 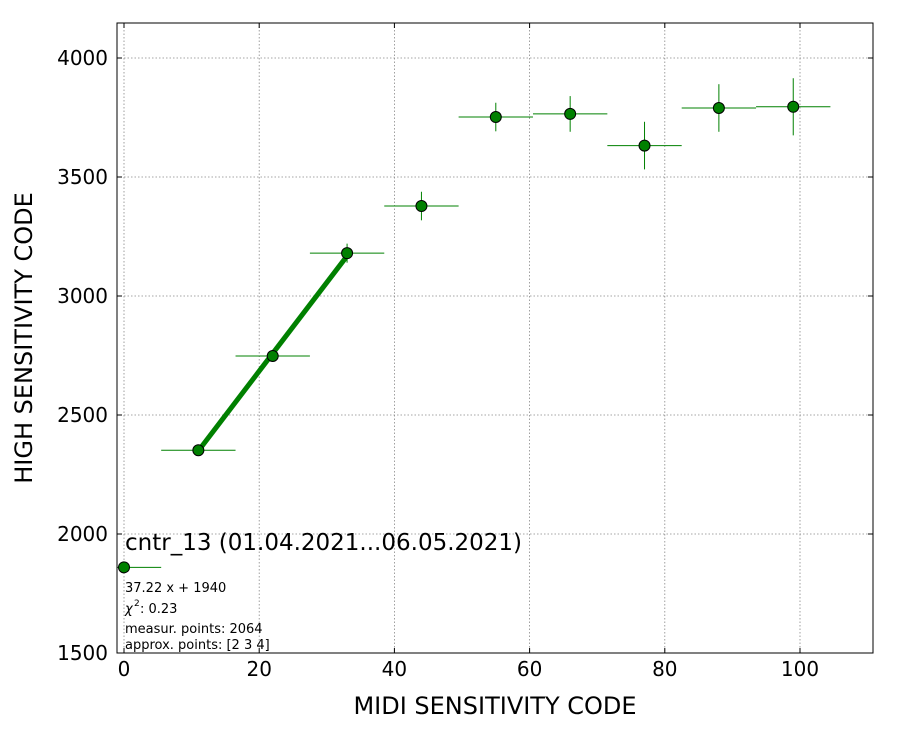 What do you see at coordinates (129, 609) in the screenshot?
I see `chi-symbol: χ` at bounding box center [129, 609].